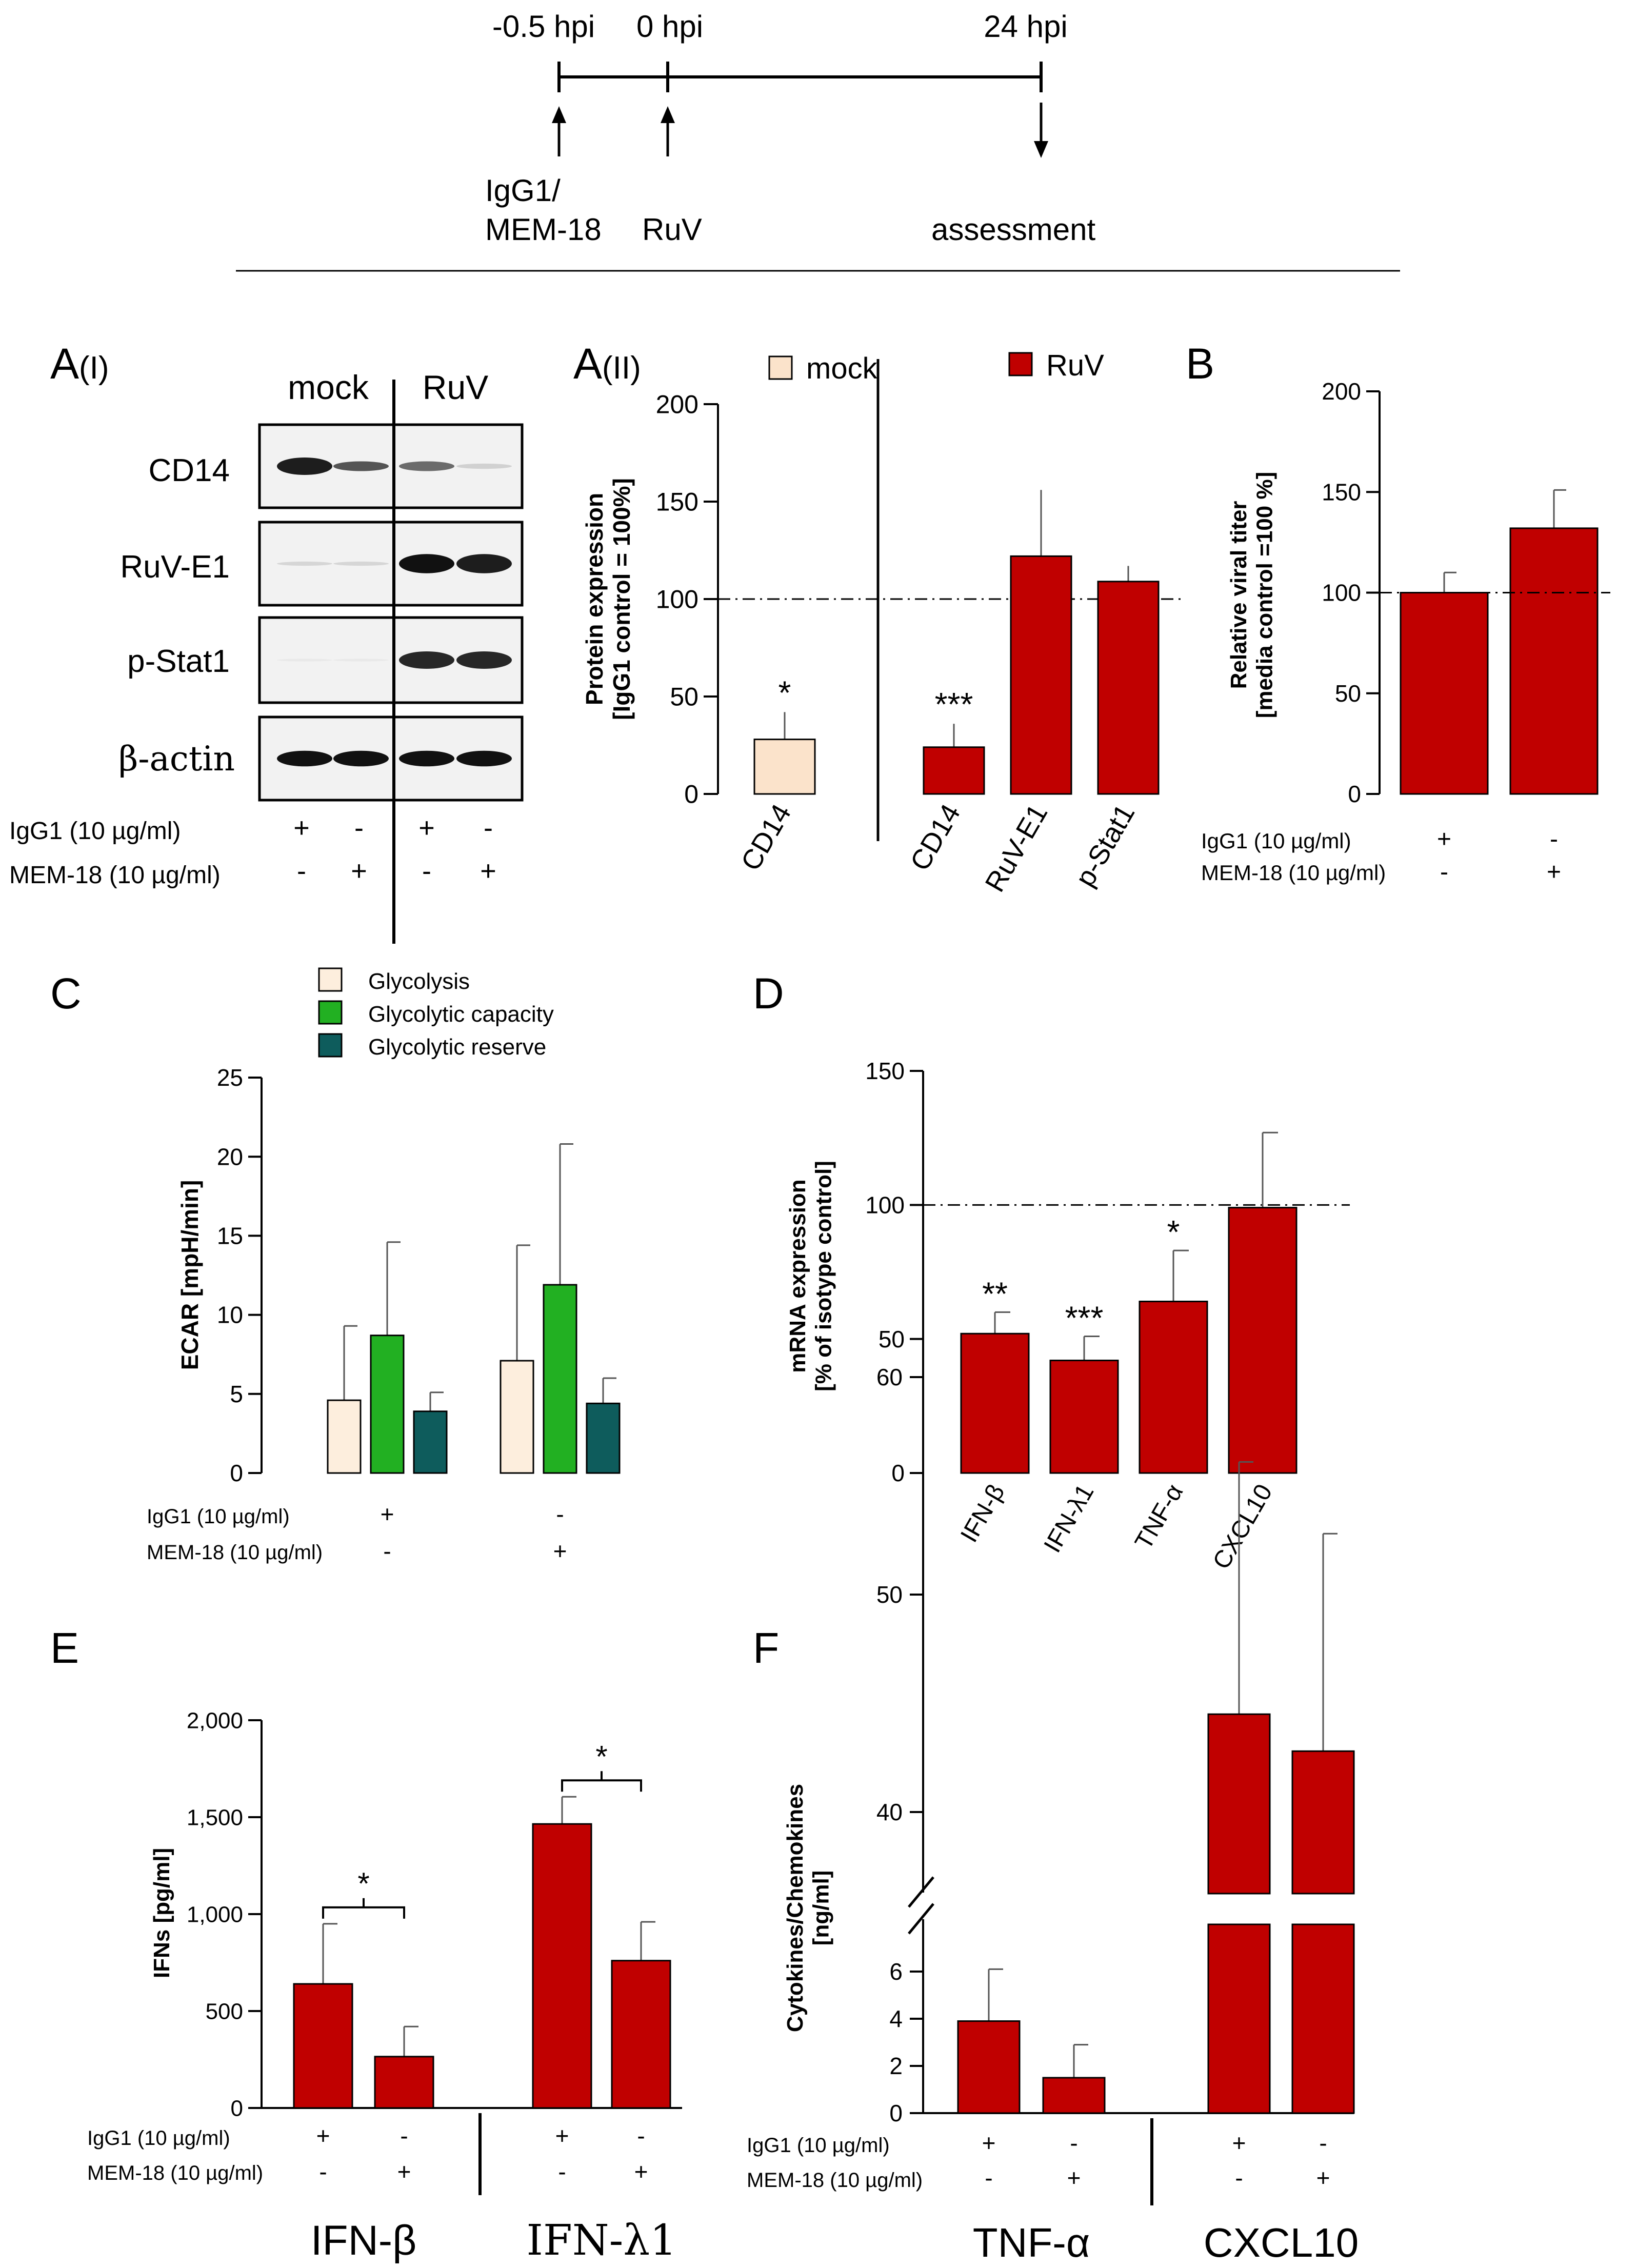  I want to click on y-tick-label: 1,500, so click(215, 1817).